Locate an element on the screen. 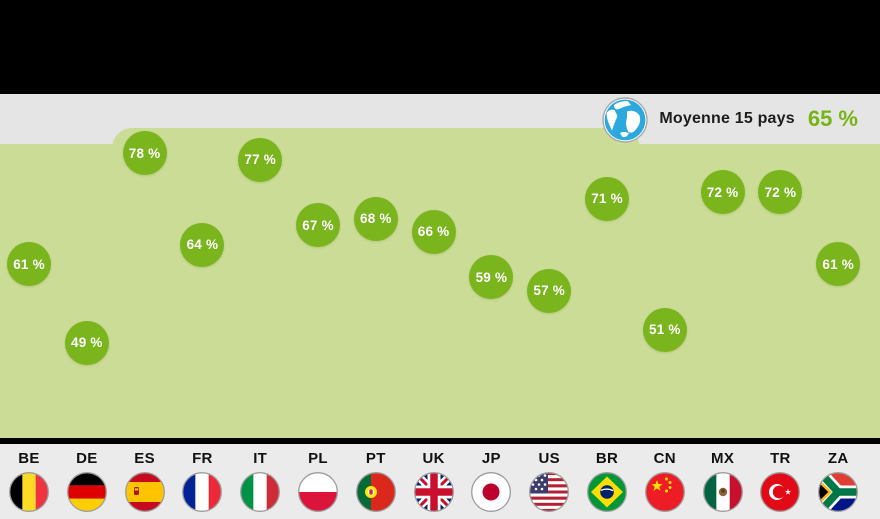 This screenshot has width=880, height=519. average-value: 65 % is located at coordinates (832, 118).